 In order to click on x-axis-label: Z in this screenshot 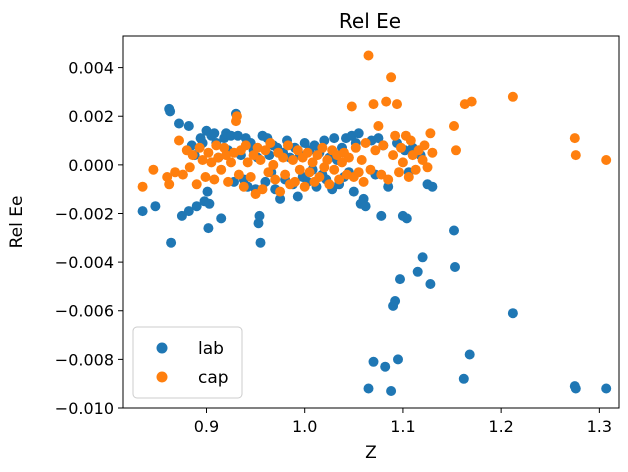, I will do `click(371, 453)`.